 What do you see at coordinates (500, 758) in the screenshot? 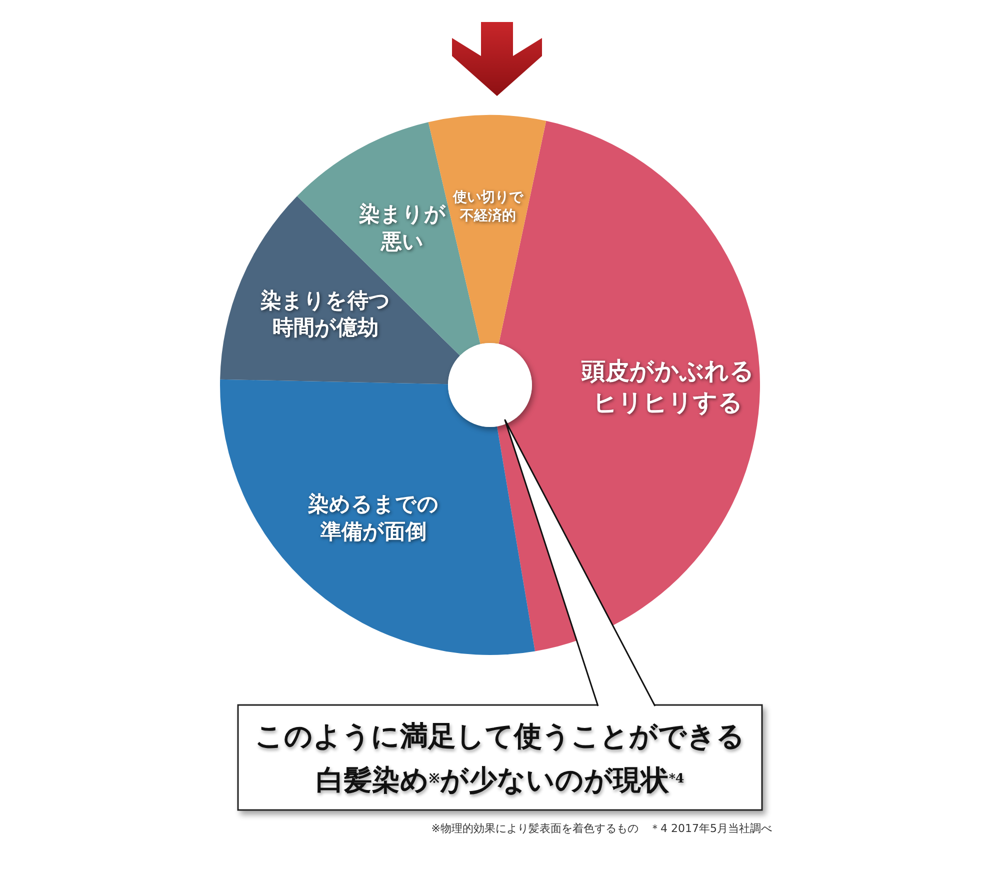
I see `text: このように満足して使うことができる白髪染め$^{※}$が少ないのが現状$^{*4}$` at bounding box center [500, 758].